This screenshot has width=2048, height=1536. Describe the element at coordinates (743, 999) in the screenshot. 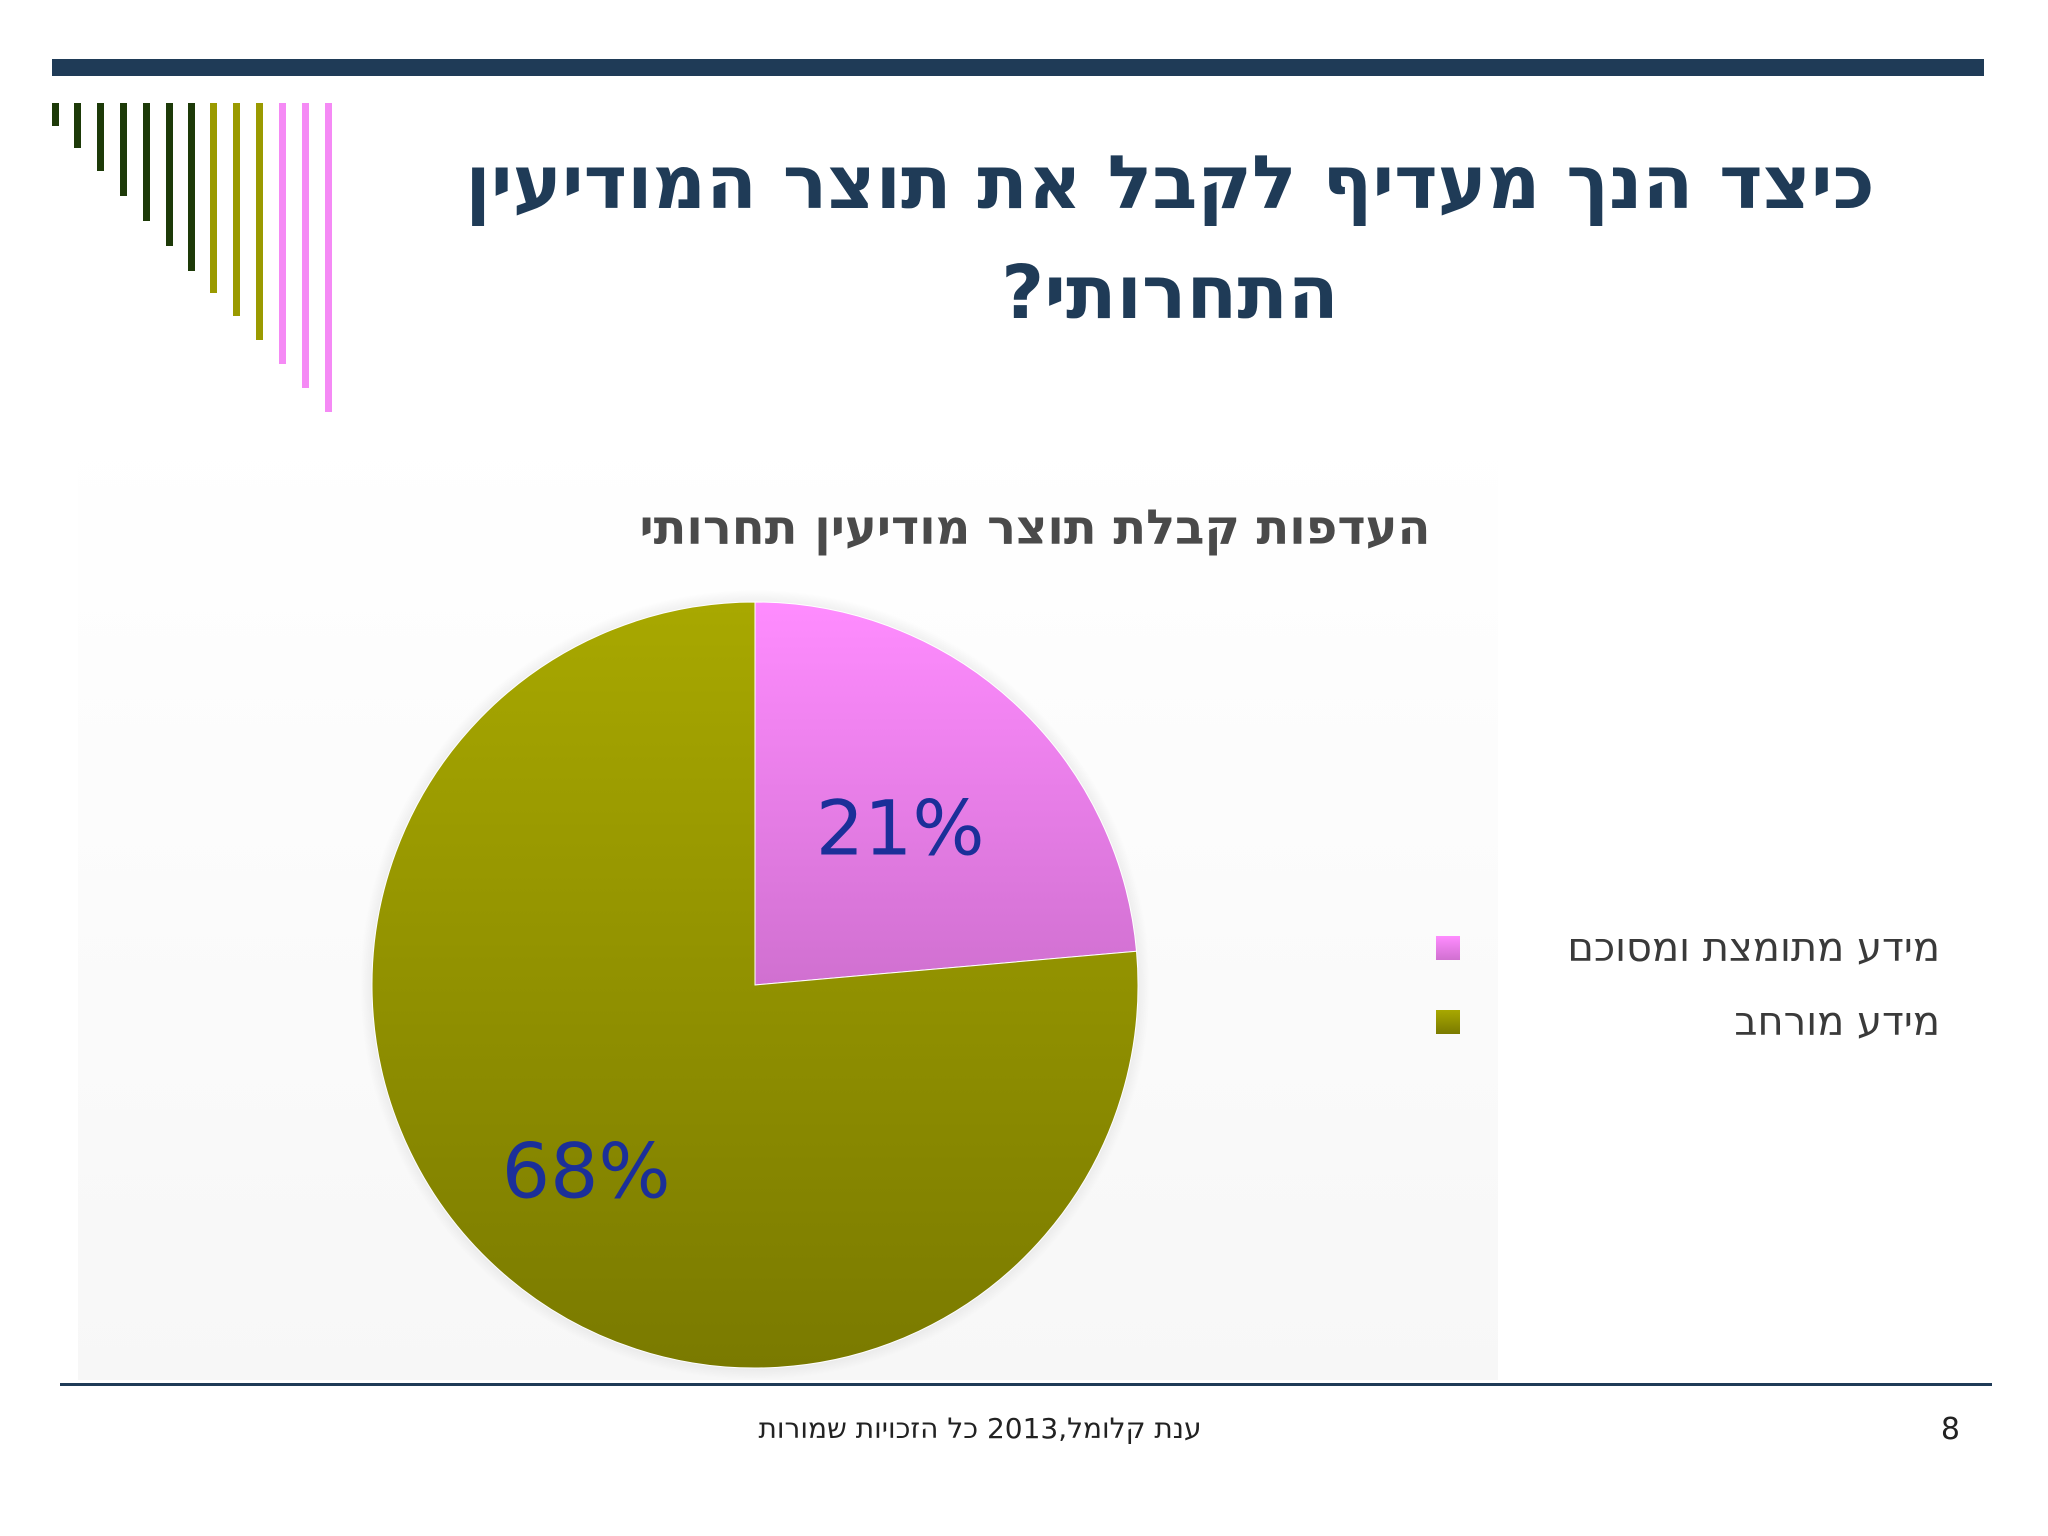

I see `pie-data-labels: 21% 68%` at that location.